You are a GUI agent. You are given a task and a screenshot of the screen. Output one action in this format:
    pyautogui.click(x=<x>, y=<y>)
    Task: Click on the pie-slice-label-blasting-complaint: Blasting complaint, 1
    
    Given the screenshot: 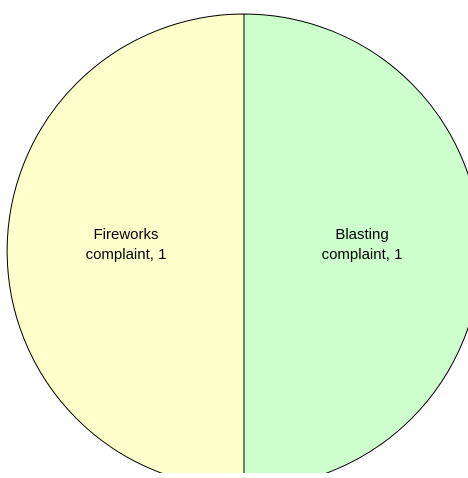 What is the action you would take?
    pyautogui.click(x=362, y=244)
    